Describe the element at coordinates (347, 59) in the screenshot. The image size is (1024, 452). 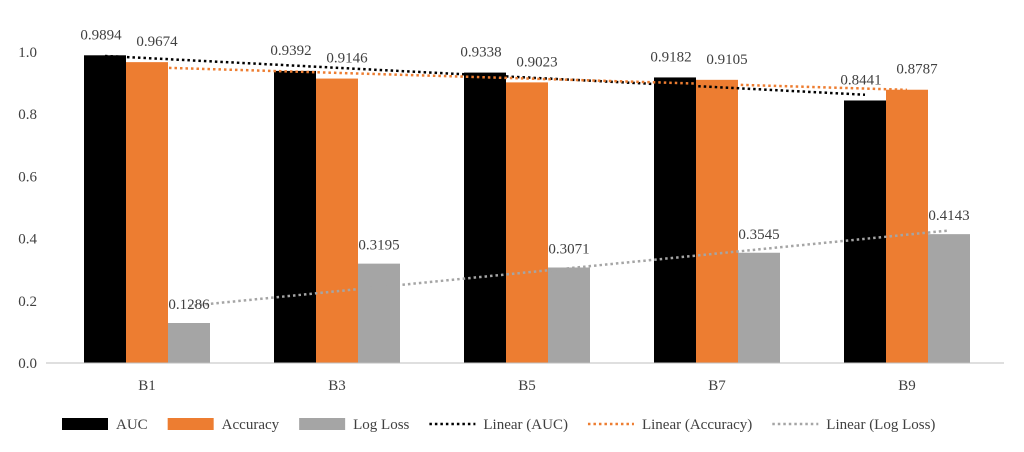
I see `data-label: 0.9146` at that location.